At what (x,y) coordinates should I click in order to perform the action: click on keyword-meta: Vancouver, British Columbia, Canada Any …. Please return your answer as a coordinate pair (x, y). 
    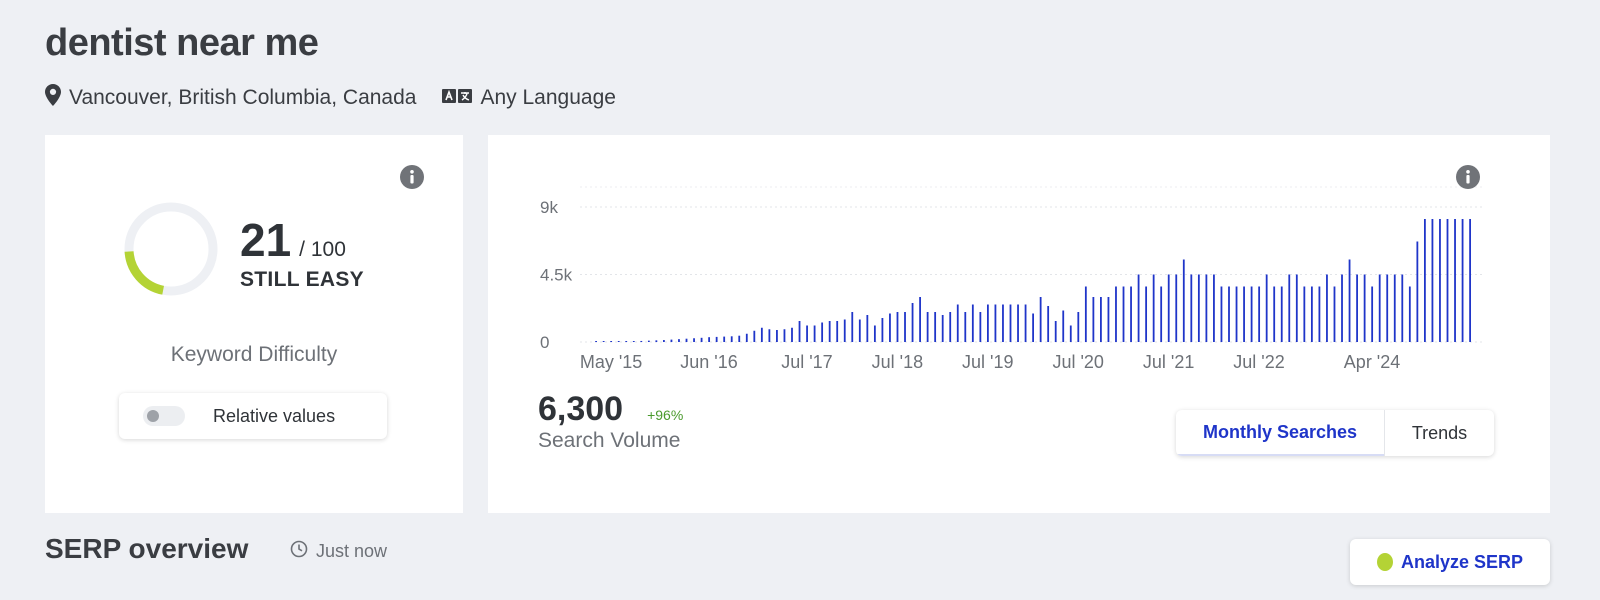
    Looking at the image, I should click on (330, 98).